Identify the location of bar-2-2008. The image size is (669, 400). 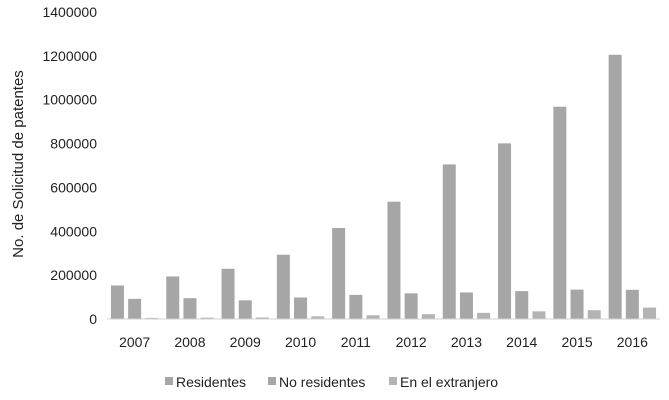
(190, 308).